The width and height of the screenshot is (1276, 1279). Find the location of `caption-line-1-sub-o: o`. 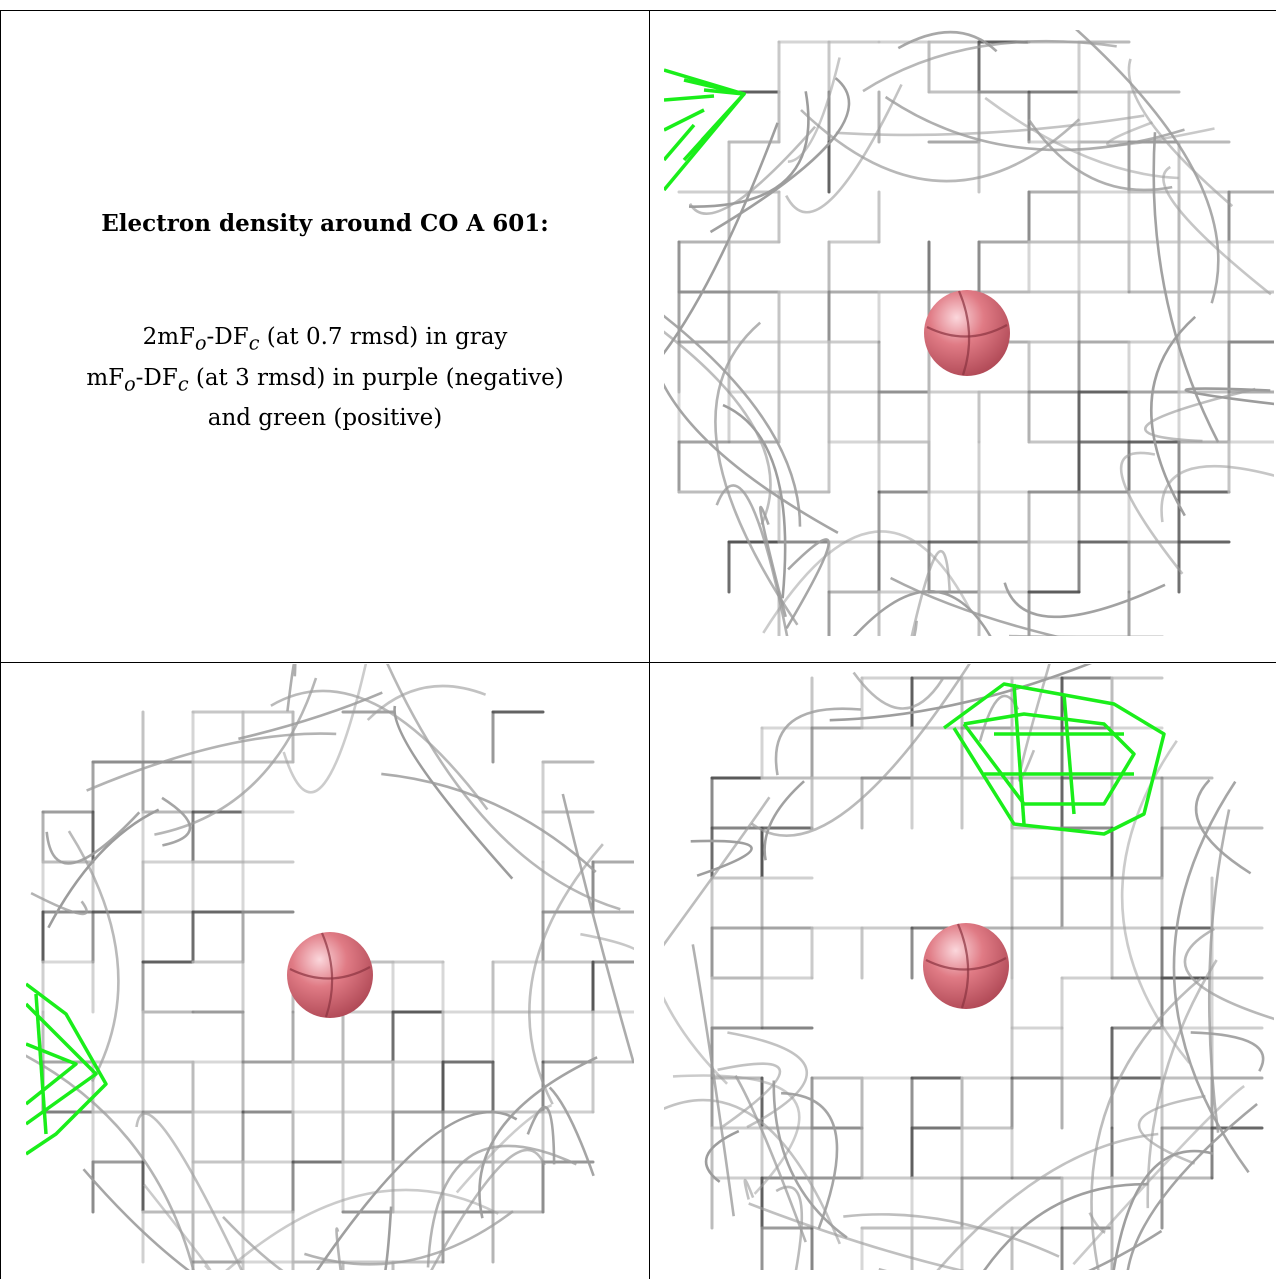

caption-line-1-sub-o: o is located at coordinates (200, 343).